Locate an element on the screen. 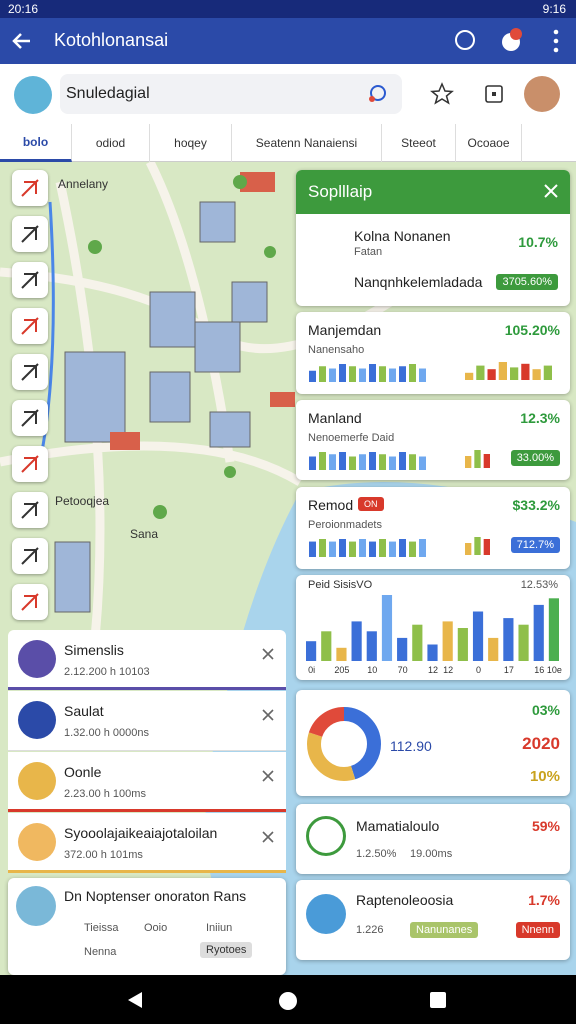  status-time: 20:16 is located at coordinates (23, 9).